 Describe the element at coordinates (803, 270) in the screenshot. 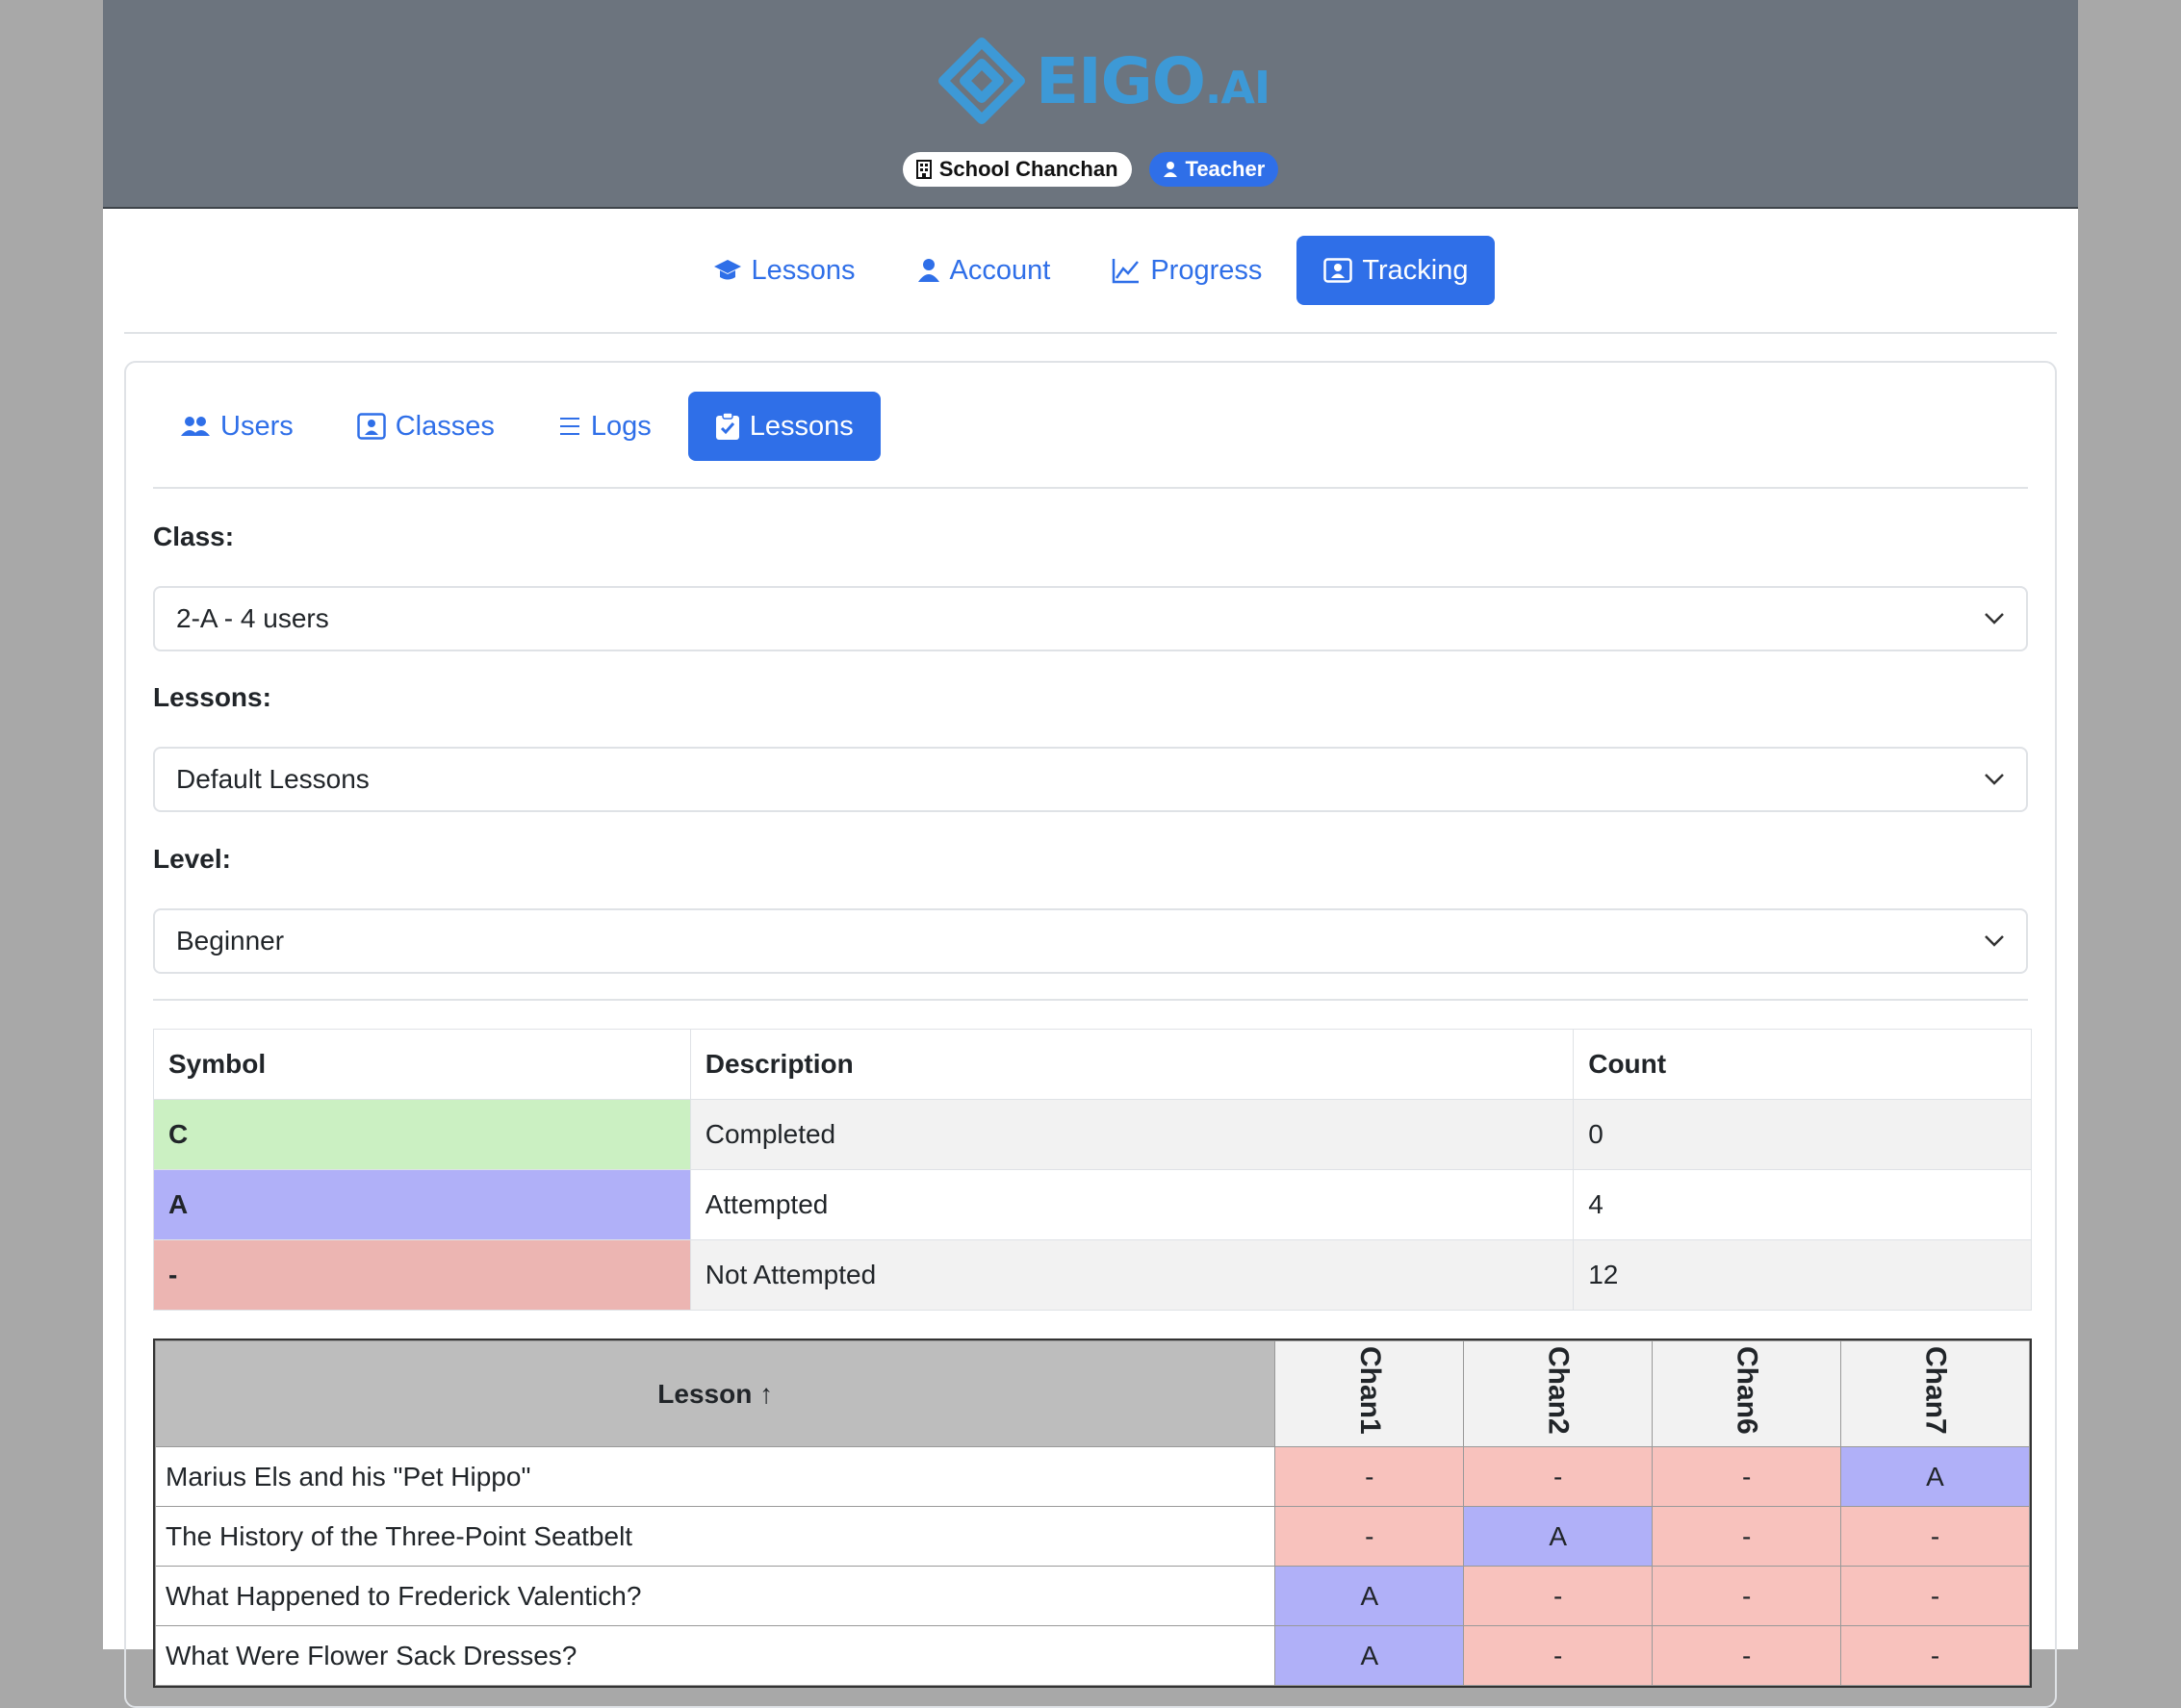

I see `nav-lessons-label: Lessons` at that location.